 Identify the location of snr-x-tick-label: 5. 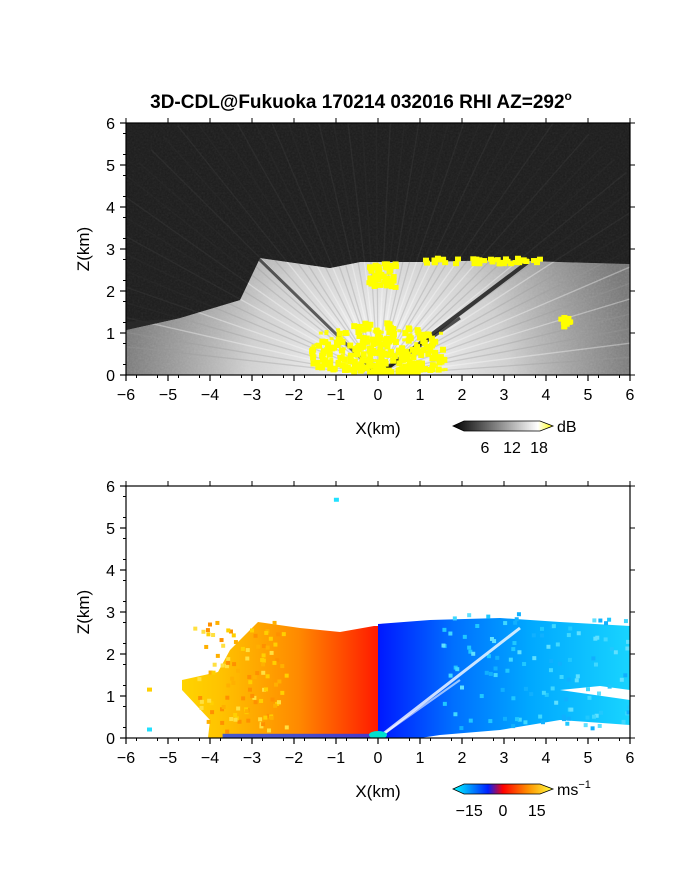
(588, 395).